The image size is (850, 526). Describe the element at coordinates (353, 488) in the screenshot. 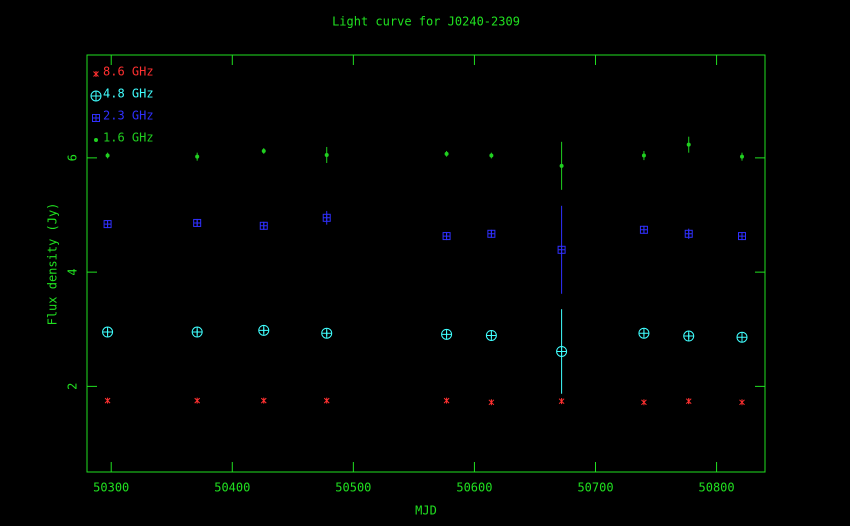

I see `x-tick-label: 50500` at that location.